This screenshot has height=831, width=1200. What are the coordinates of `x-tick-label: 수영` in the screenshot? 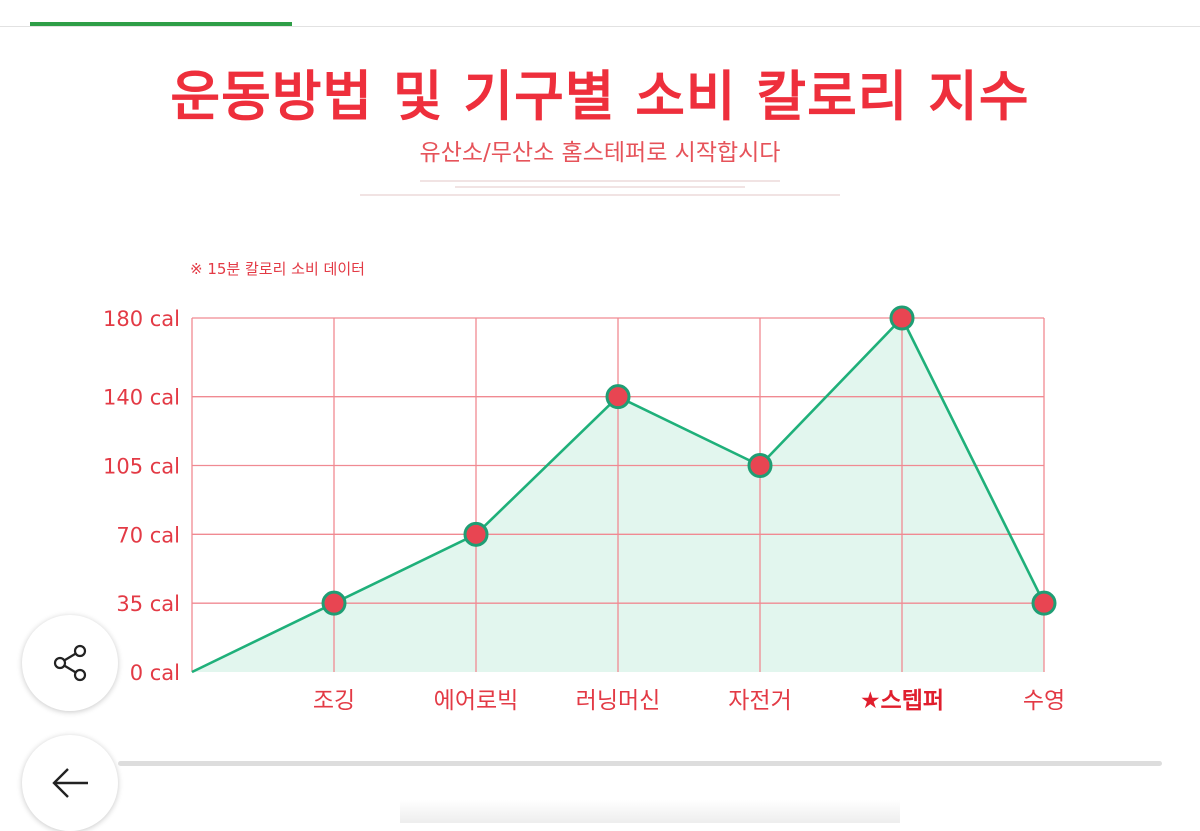 It's located at (1044, 701).